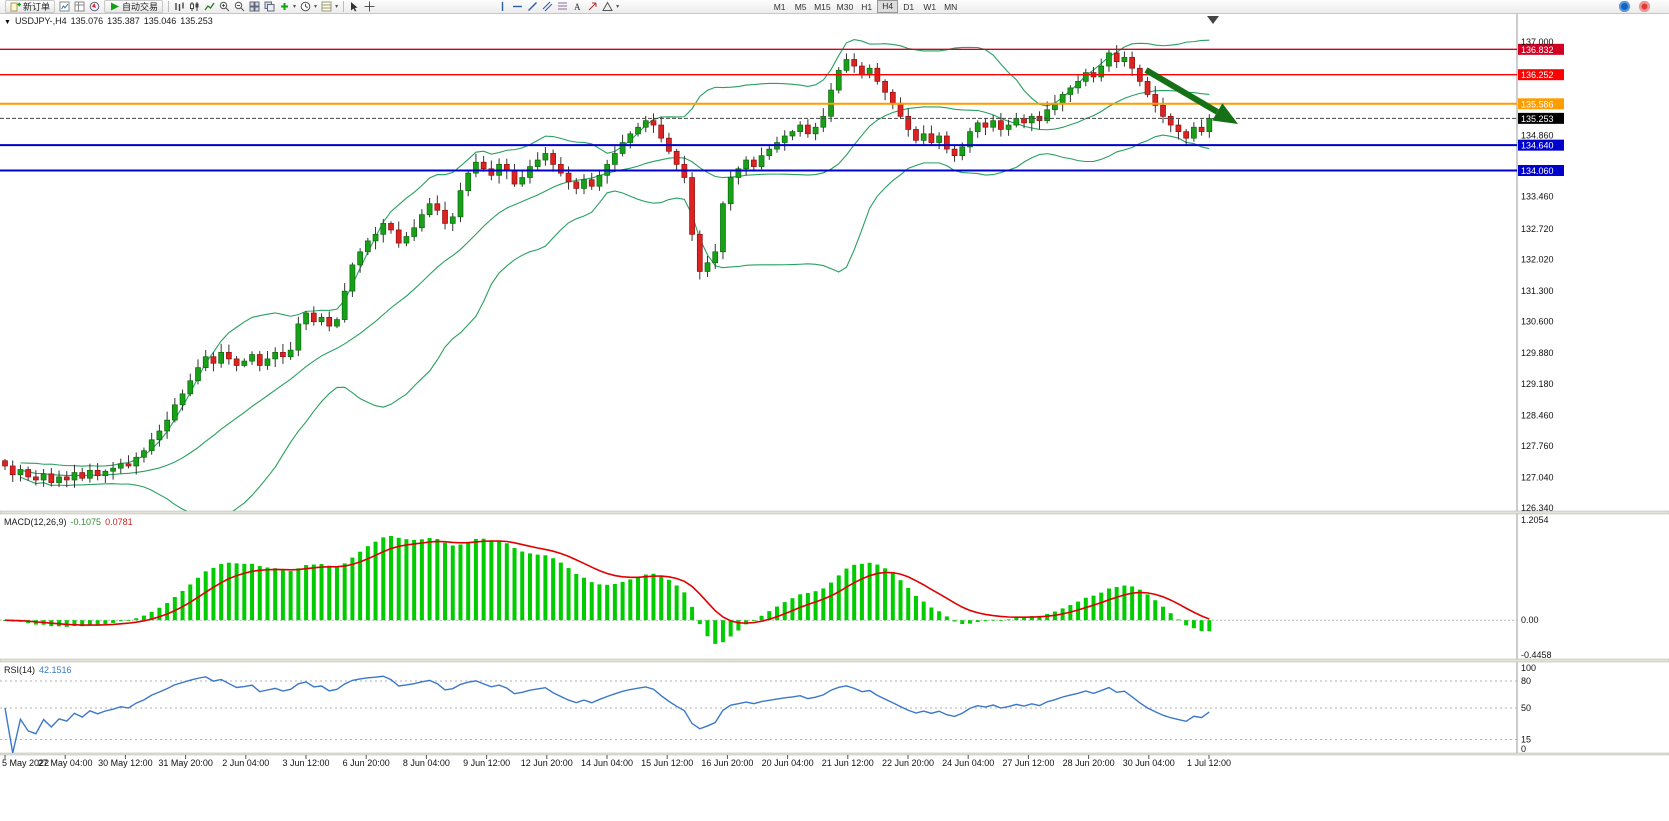  Describe the element at coordinates (968, 763) in the screenshot. I see `svg-text: 24 Jun 04:00` at that location.